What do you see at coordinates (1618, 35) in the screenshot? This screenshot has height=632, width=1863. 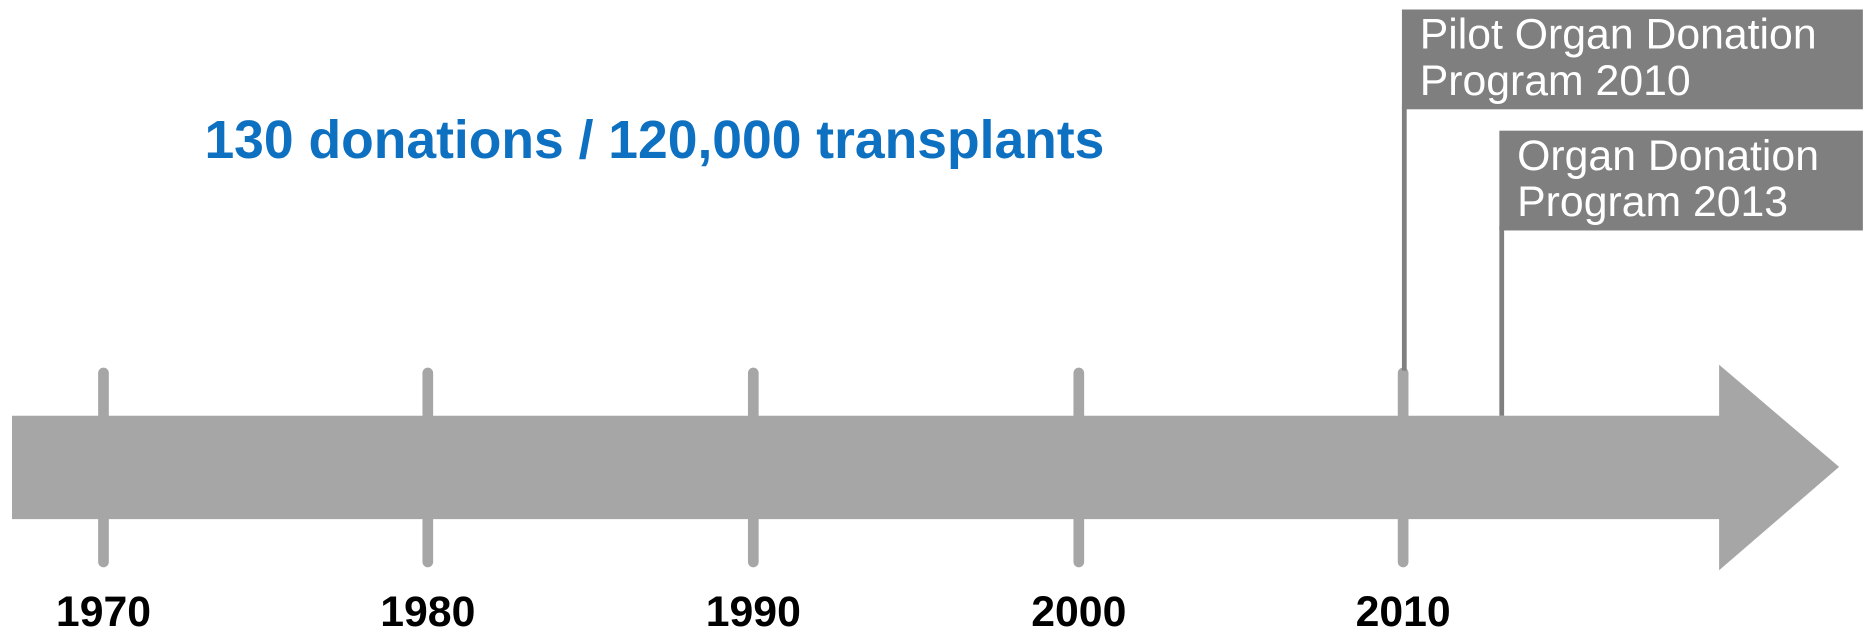 I see `event-text: Pilot Organ Donation` at bounding box center [1618, 35].